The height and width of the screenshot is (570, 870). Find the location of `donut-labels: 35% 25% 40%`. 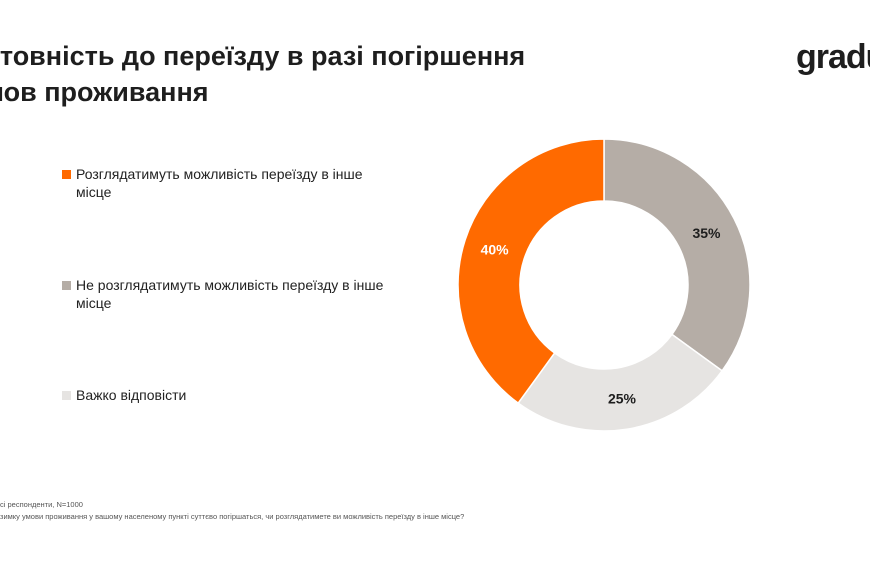

donut-labels: 35% 25% 40% is located at coordinates (601, 316).